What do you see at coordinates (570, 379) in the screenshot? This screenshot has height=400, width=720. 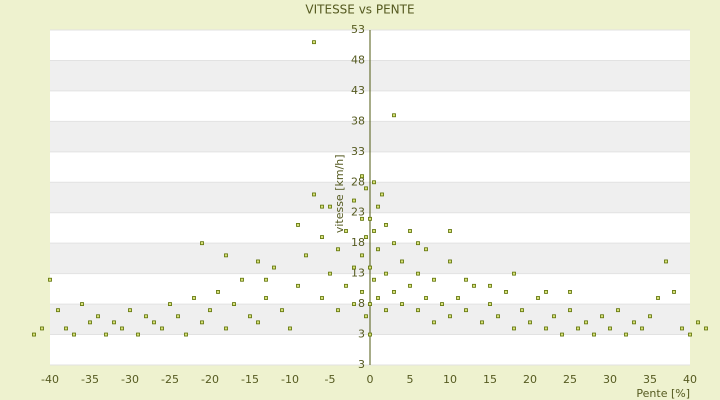 I see `x-tick-label: 25` at bounding box center [570, 379].